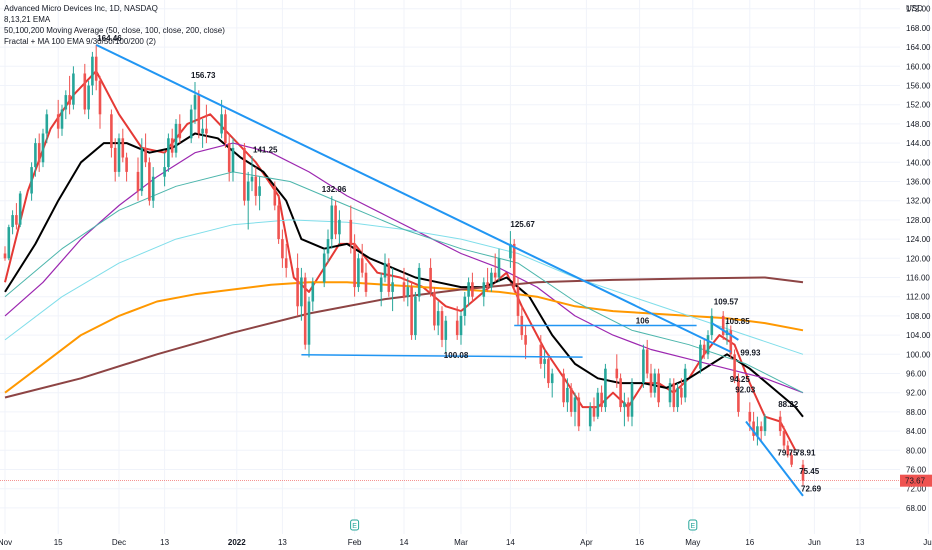 The width and height of the screenshot is (932, 550). Describe the element at coordinates (237, 542) in the screenshot. I see `date-tick-label: 2022` at that location.